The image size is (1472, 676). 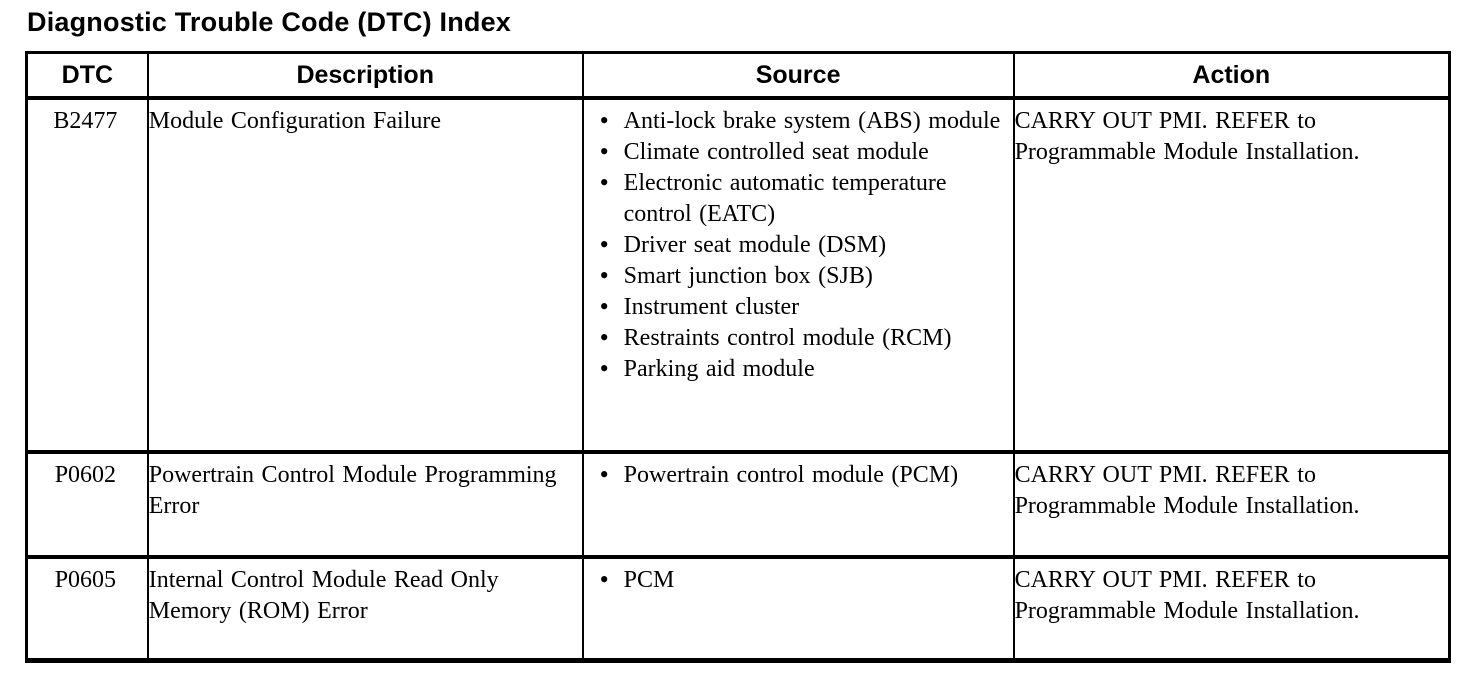 I want to click on dtc-code: P0605, so click(x=87, y=608).